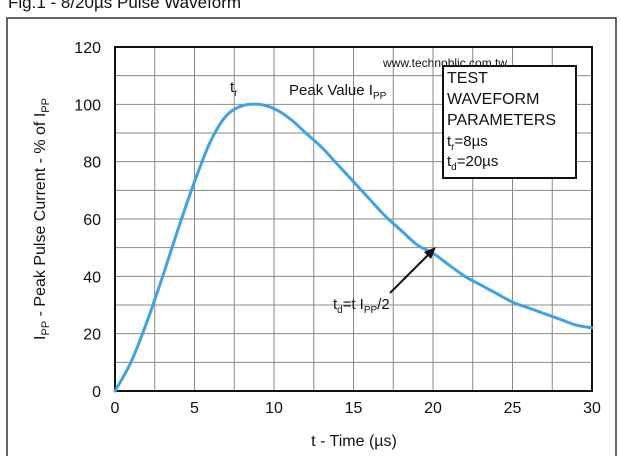 This screenshot has width=621, height=456. Describe the element at coordinates (380, 96) in the screenshot. I see `peak-value-sub: PP` at that location.